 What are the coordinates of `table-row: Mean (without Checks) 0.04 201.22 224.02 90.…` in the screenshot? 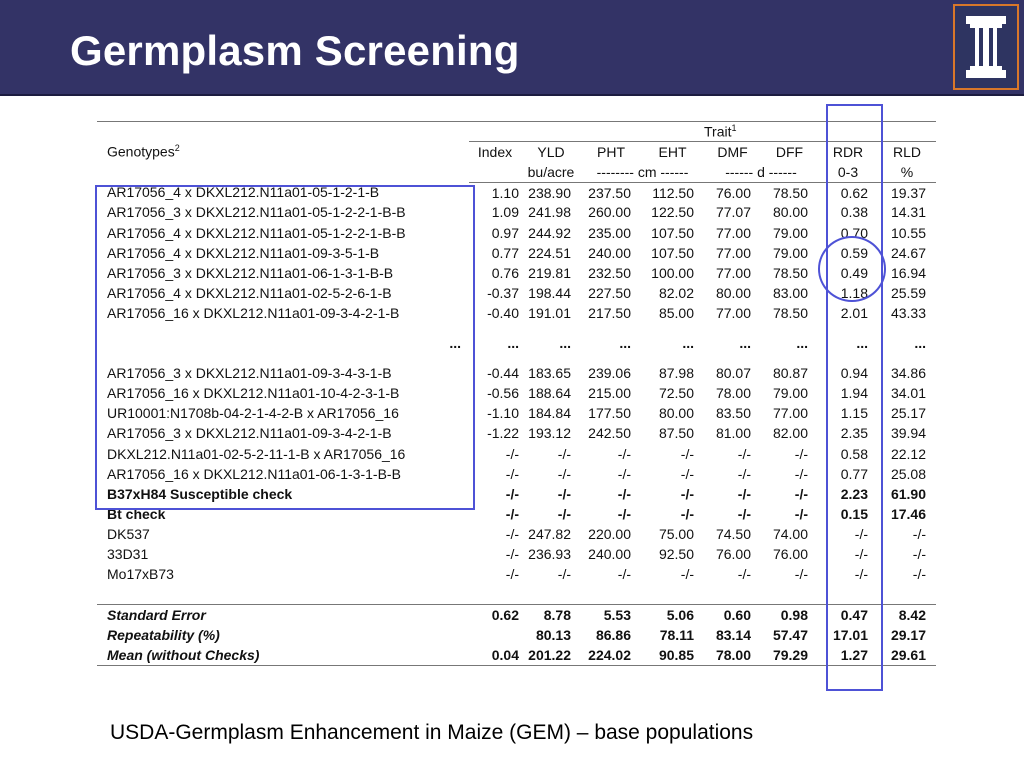 It's located at (516, 655).